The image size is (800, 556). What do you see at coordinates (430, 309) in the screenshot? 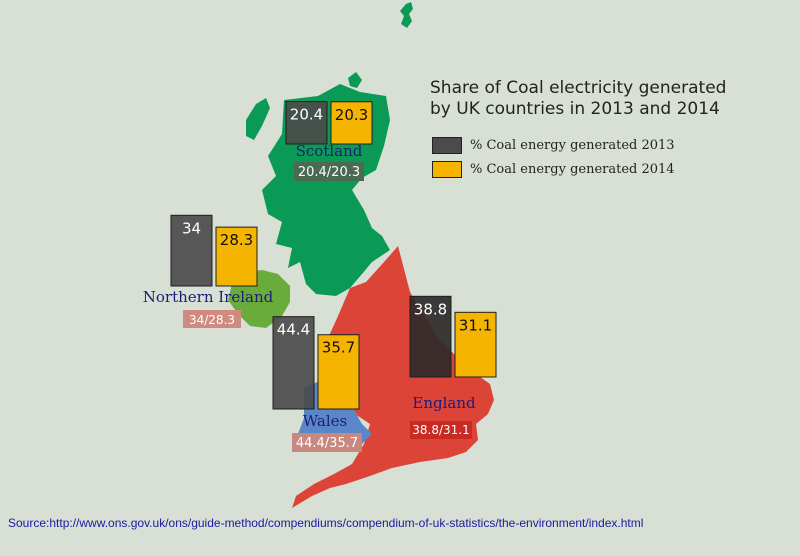
I see `bar-2013-label-england: 38.8` at bounding box center [430, 309].